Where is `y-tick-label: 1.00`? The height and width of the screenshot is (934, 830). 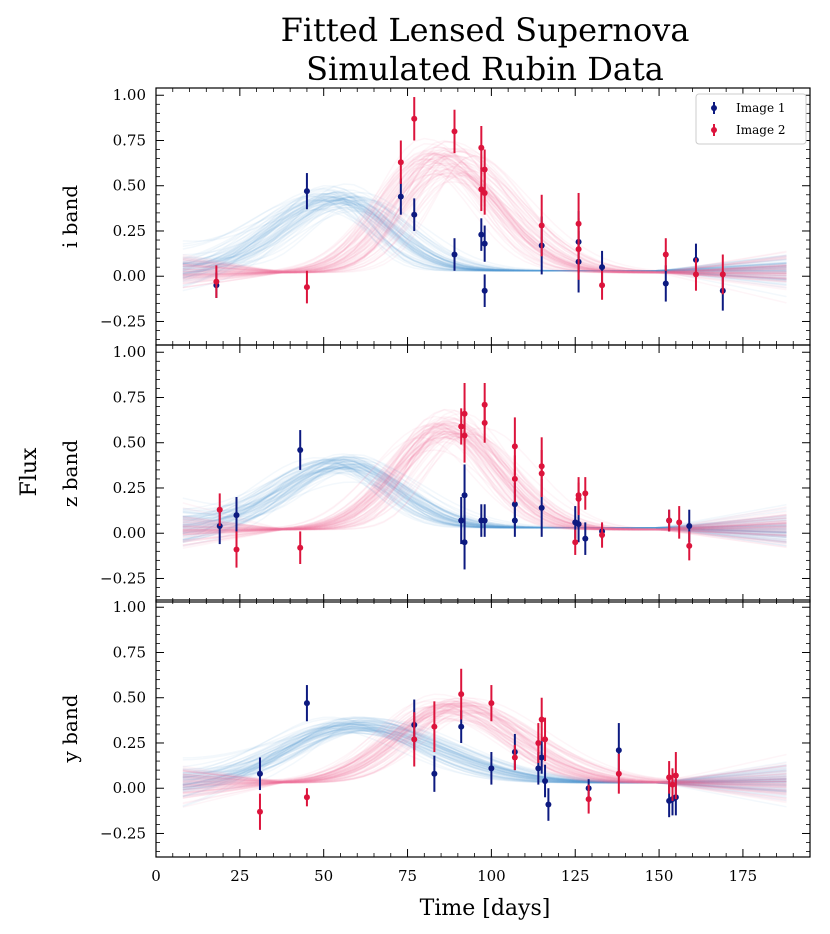
y-tick-label: 1.00 is located at coordinates (129, 95).